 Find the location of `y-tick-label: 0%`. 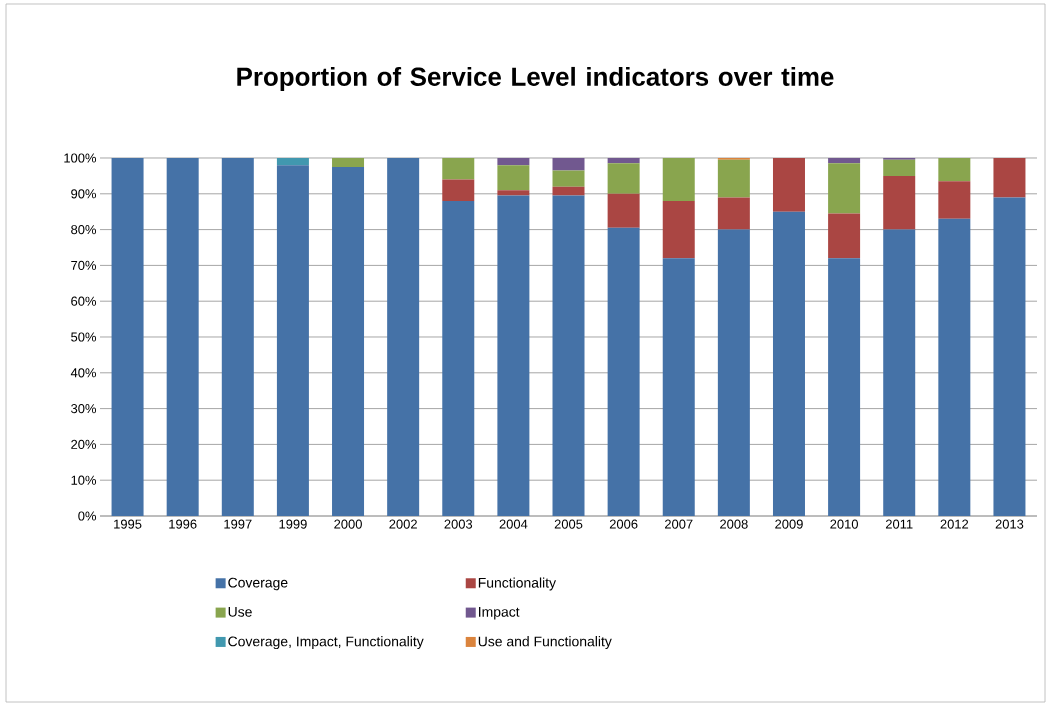

y-tick-label: 0% is located at coordinates (87, 516).